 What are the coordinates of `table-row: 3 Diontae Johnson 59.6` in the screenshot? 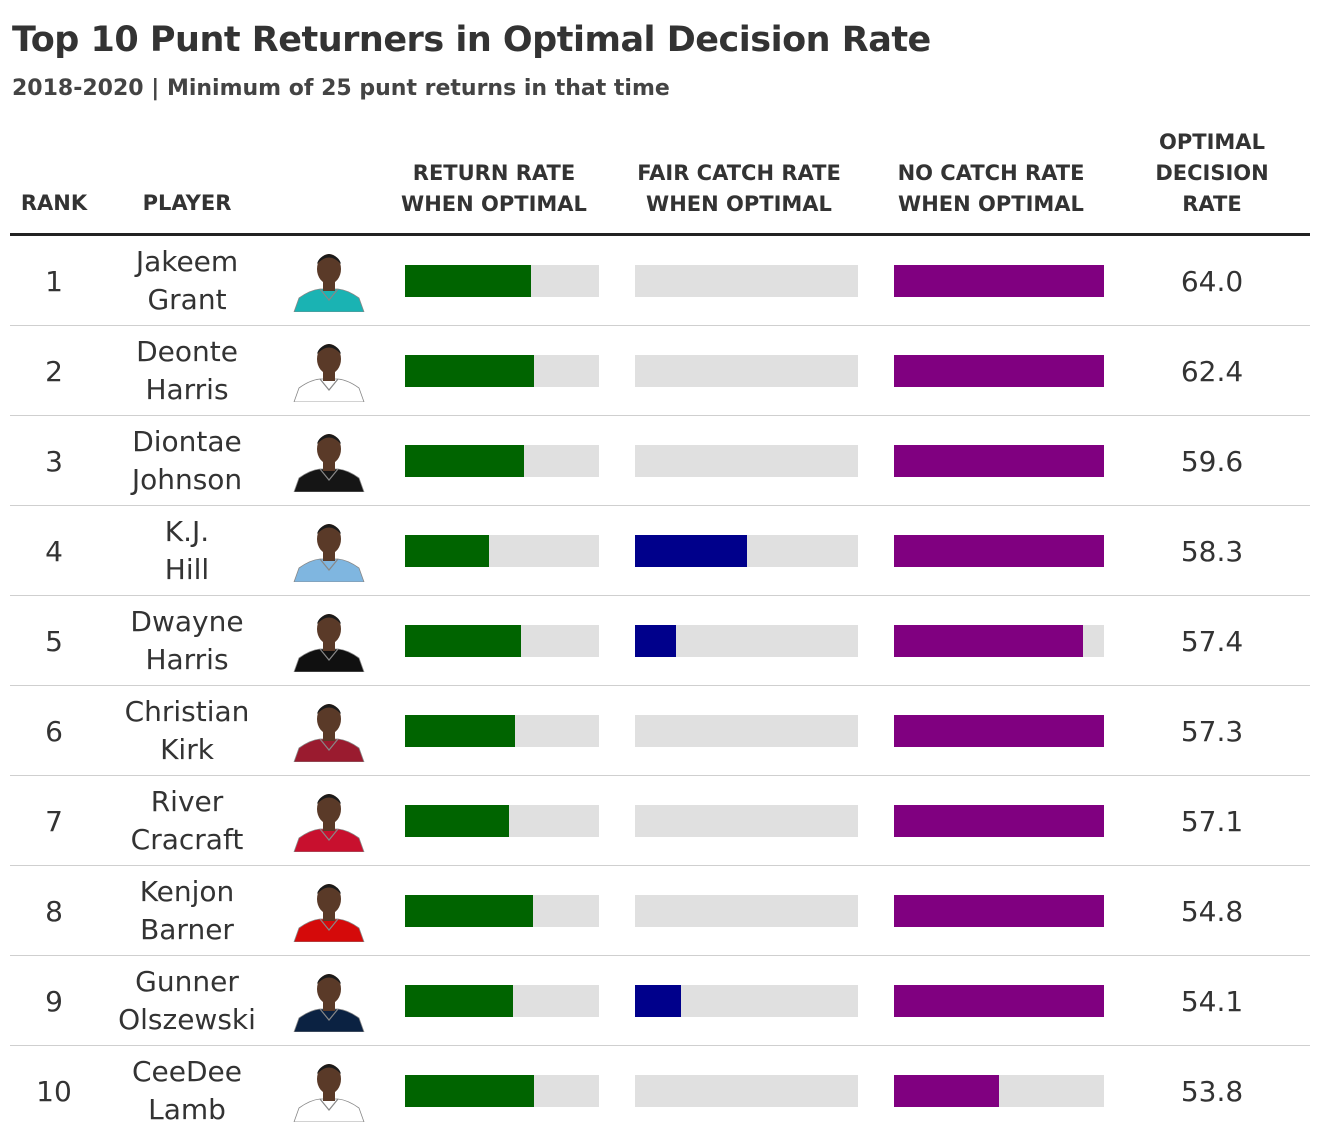 It's located at (660, 461).